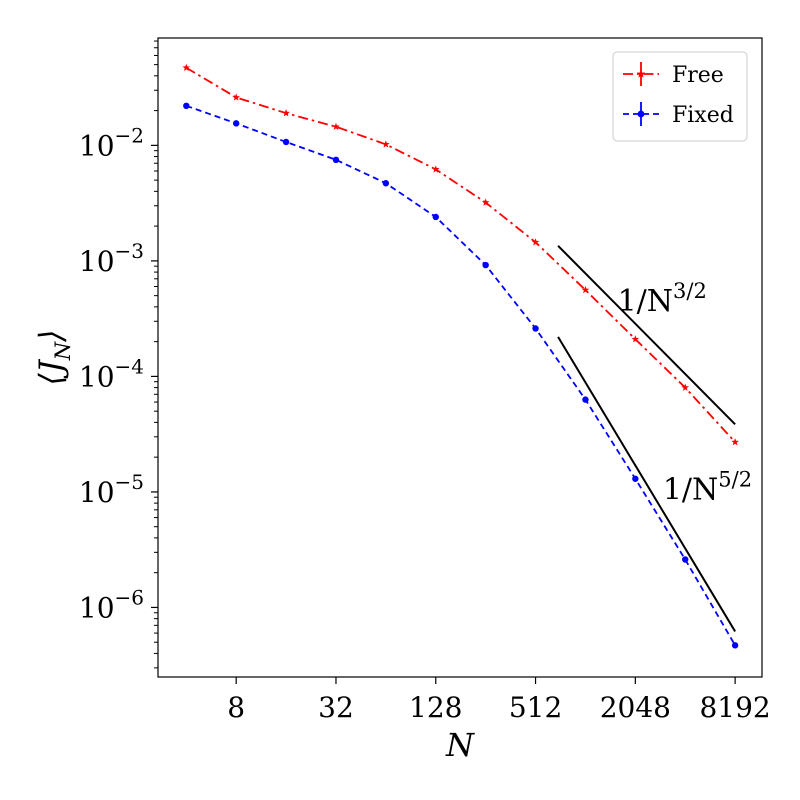 The height and width of the screenshot is (800, 800). Describe the element at coordinates (435, 707) in the screenshot. I see `x-tick-label: 128` at that location.